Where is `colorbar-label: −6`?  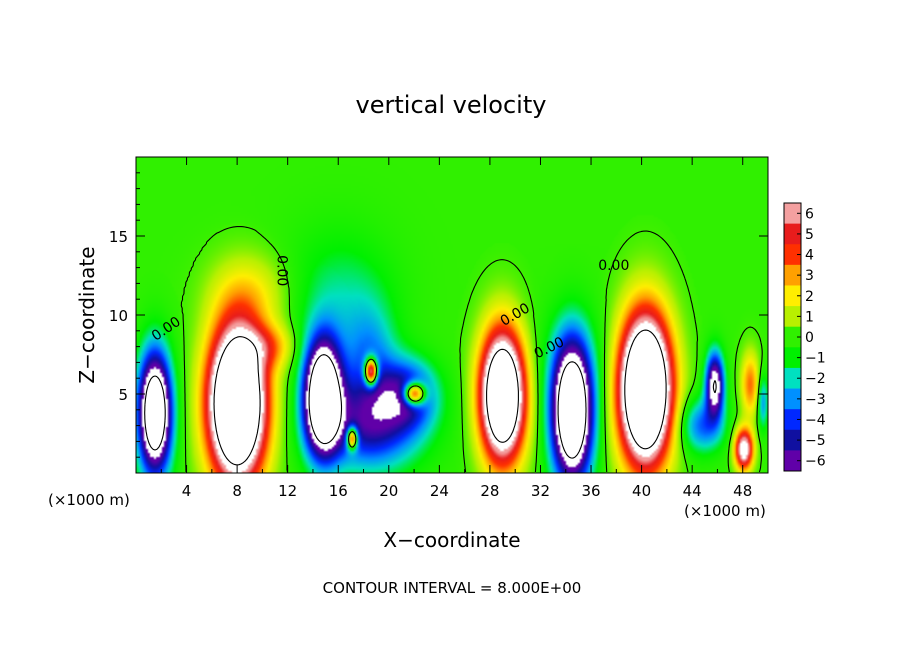
colorbar-label: −6 is located at coordinates (815, 462).